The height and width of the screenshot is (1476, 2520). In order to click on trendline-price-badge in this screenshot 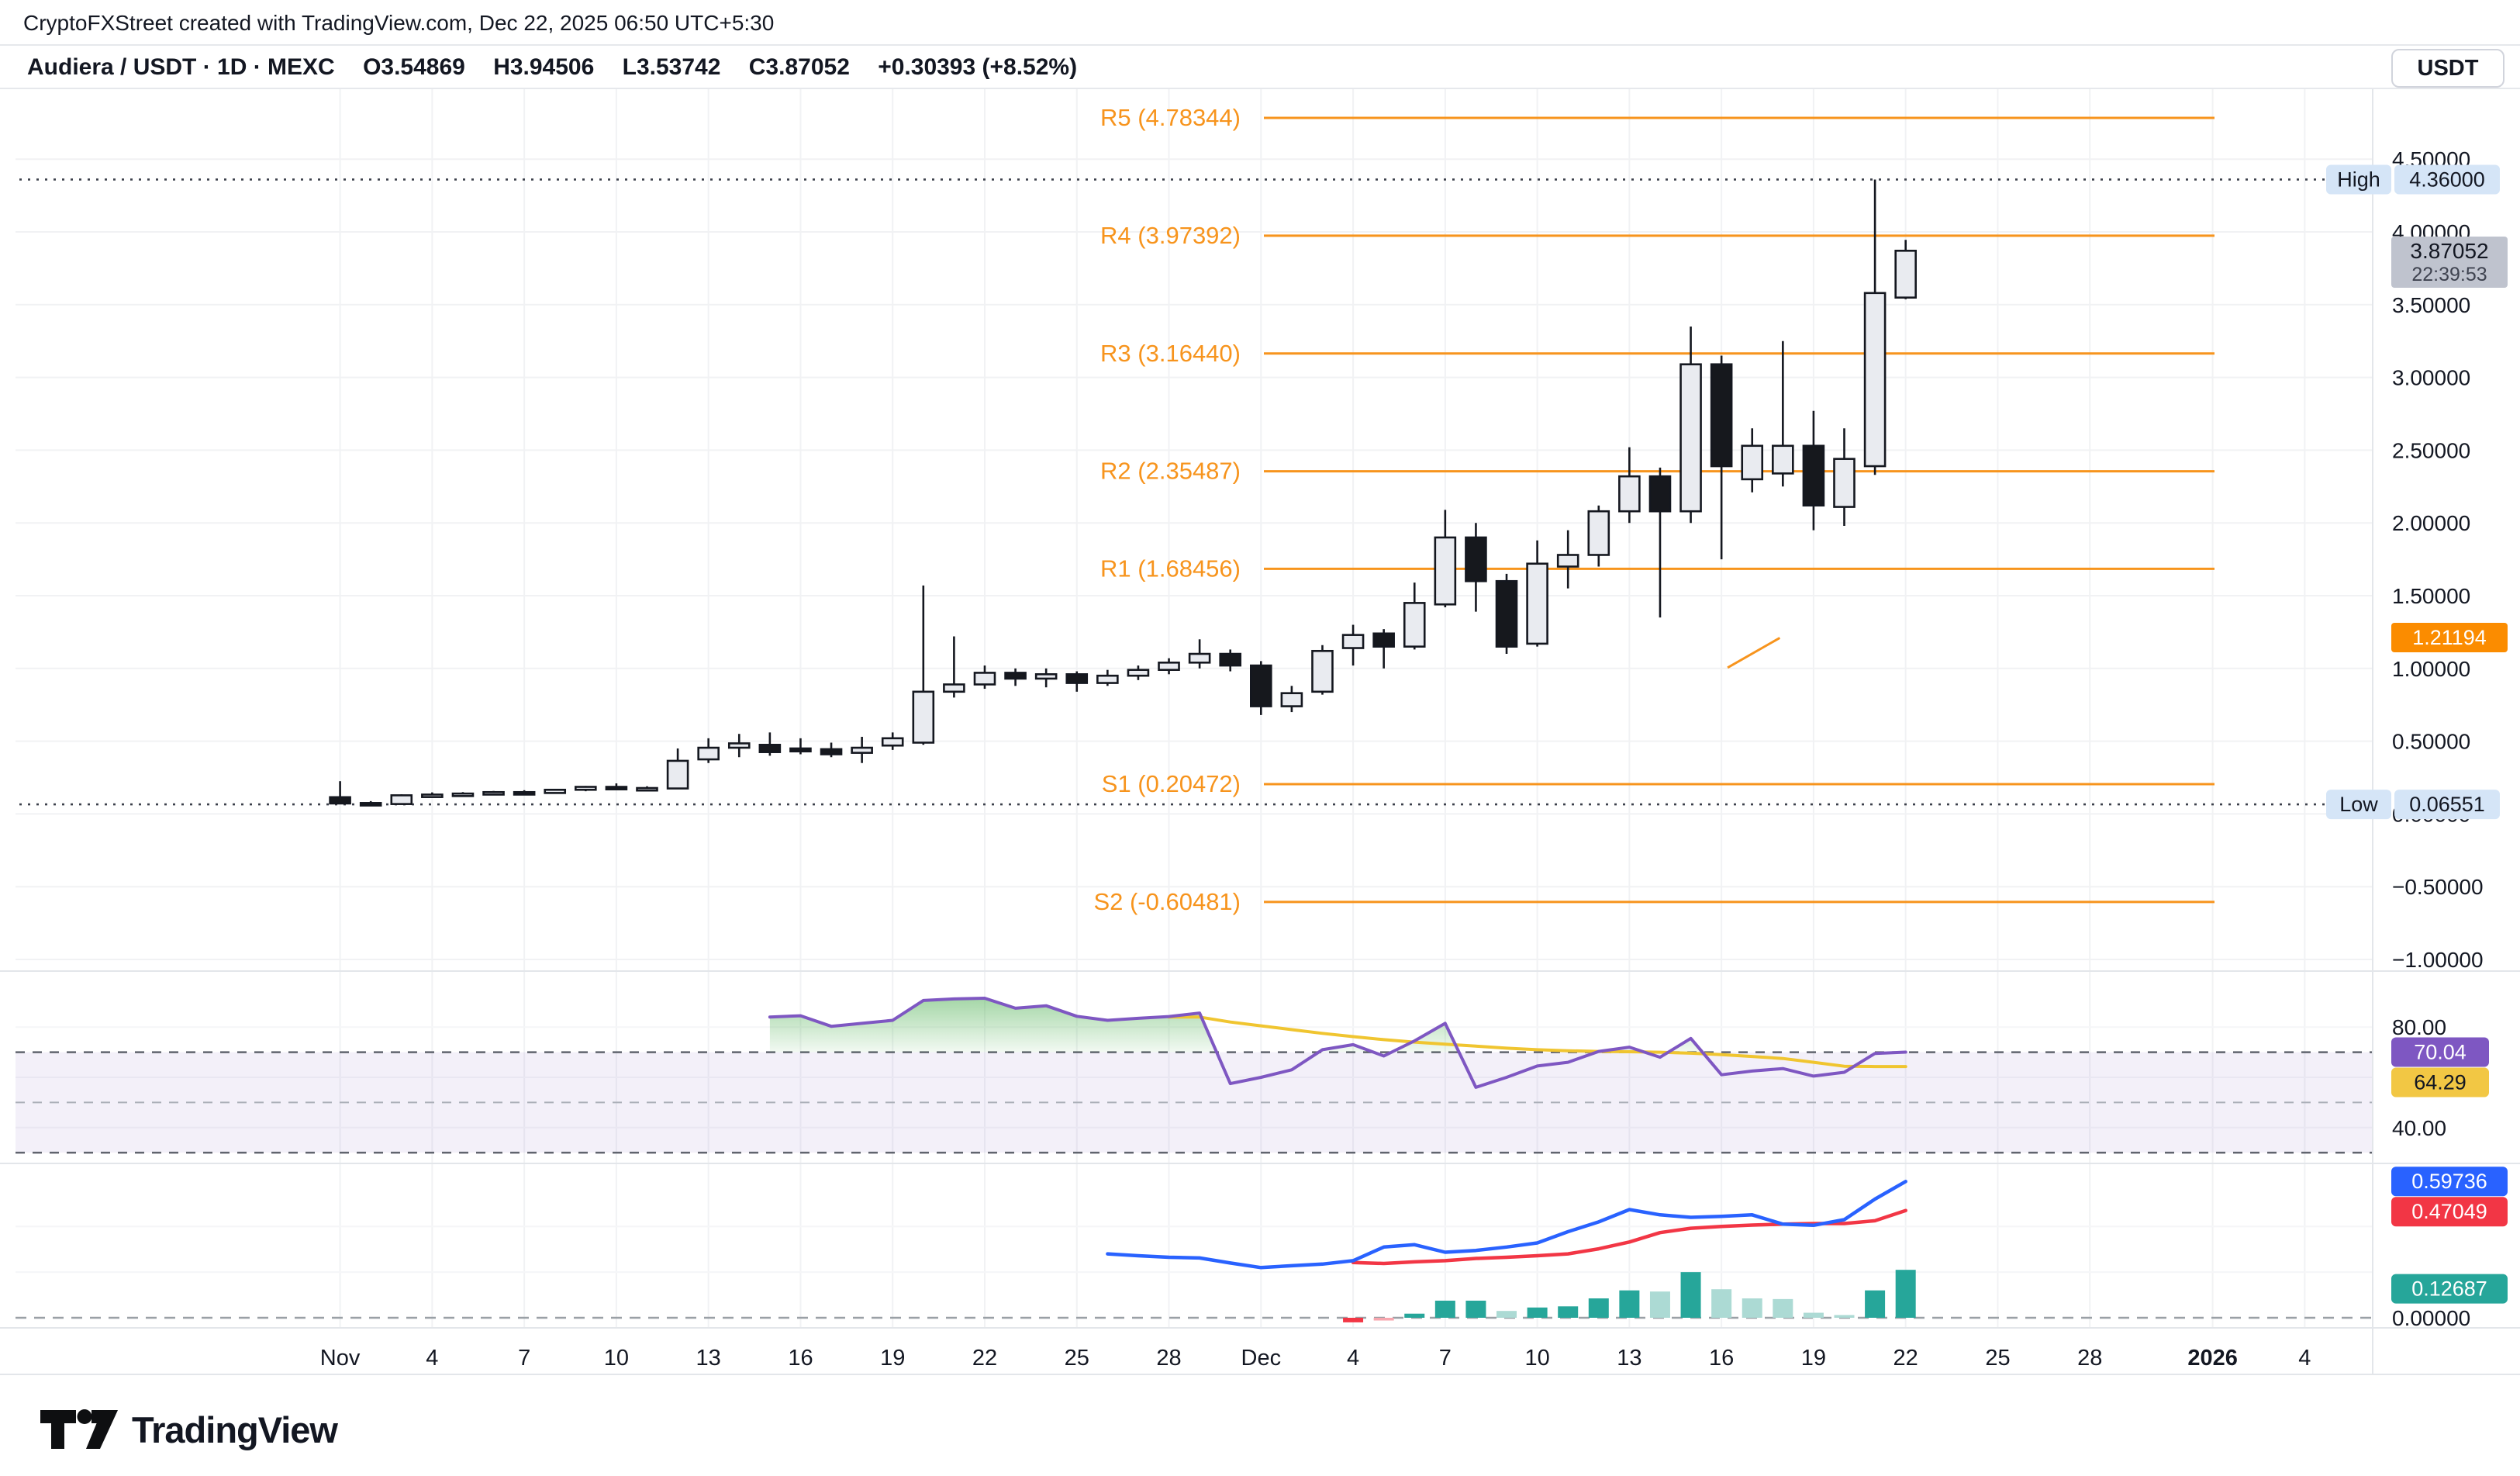, I will do `click(2449, 637)`.